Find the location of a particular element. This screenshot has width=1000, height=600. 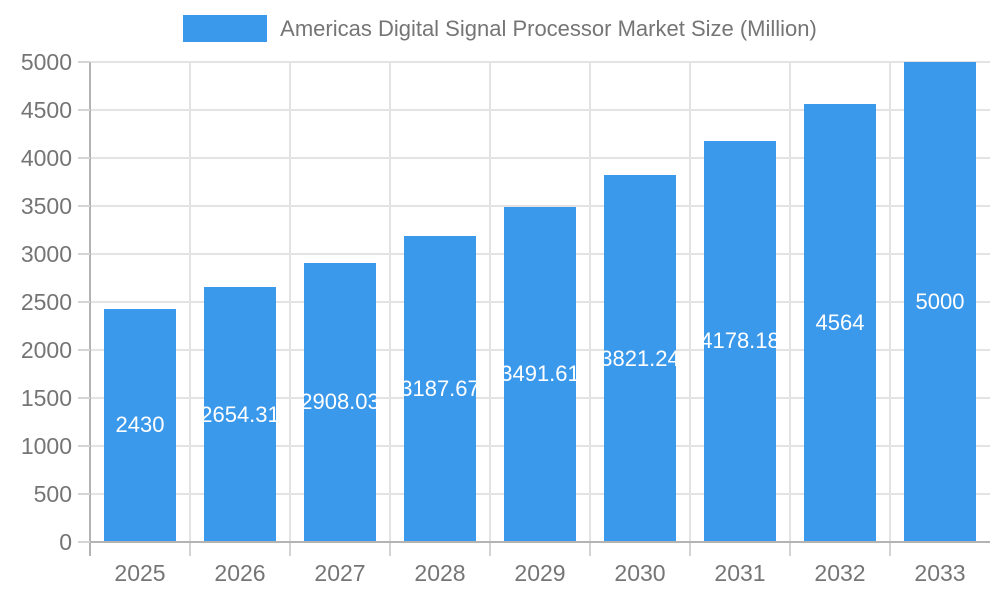

y-axis-line is located at coordinates (90, 309).